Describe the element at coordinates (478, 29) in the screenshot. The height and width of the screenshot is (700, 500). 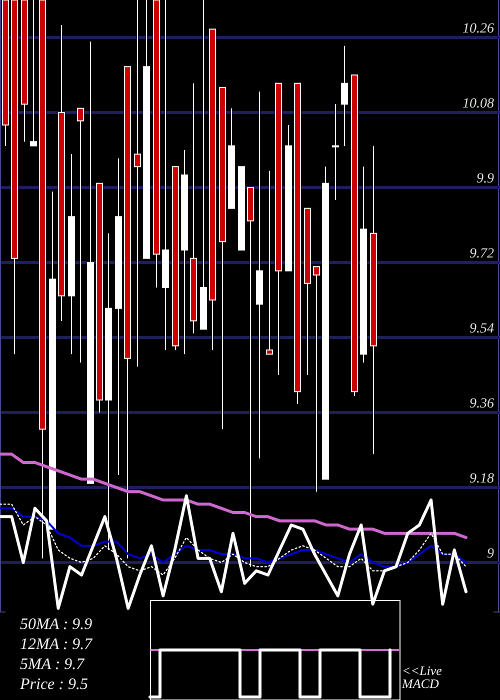
I see `y-tick-label: 10.26` at that location.